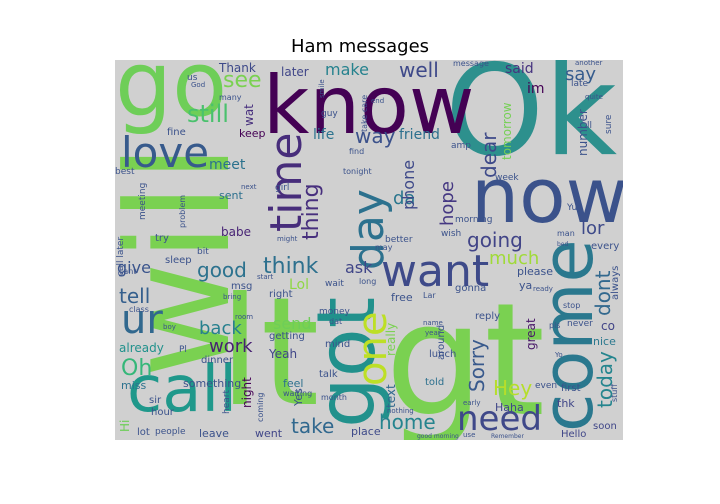 This screenshot has width=720, height=504. Describe the element at coordinates (141, 348) in the screenshot. I see `word-already: already` at that location.